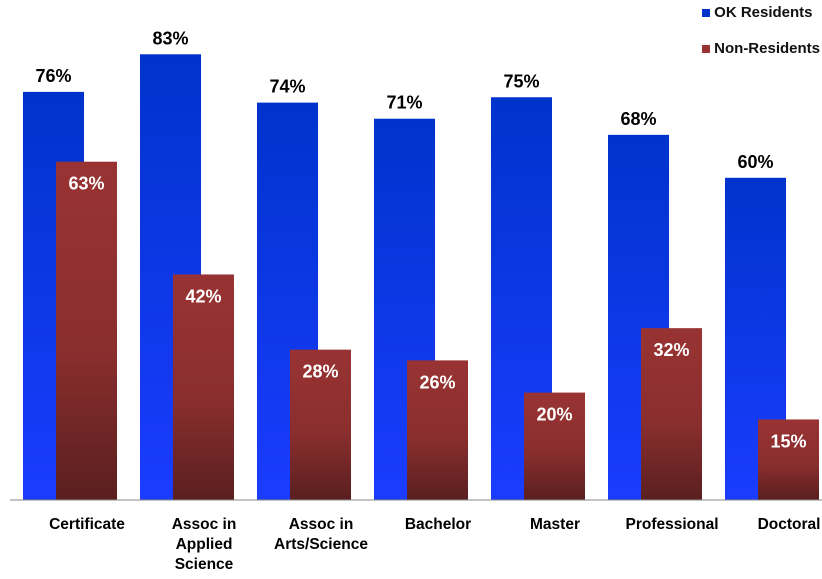  What do you see at coordinates (521, 81) in the screenshot?
I see `value-label-ok-residents-master: 75%` at bounding box center [521, 81].